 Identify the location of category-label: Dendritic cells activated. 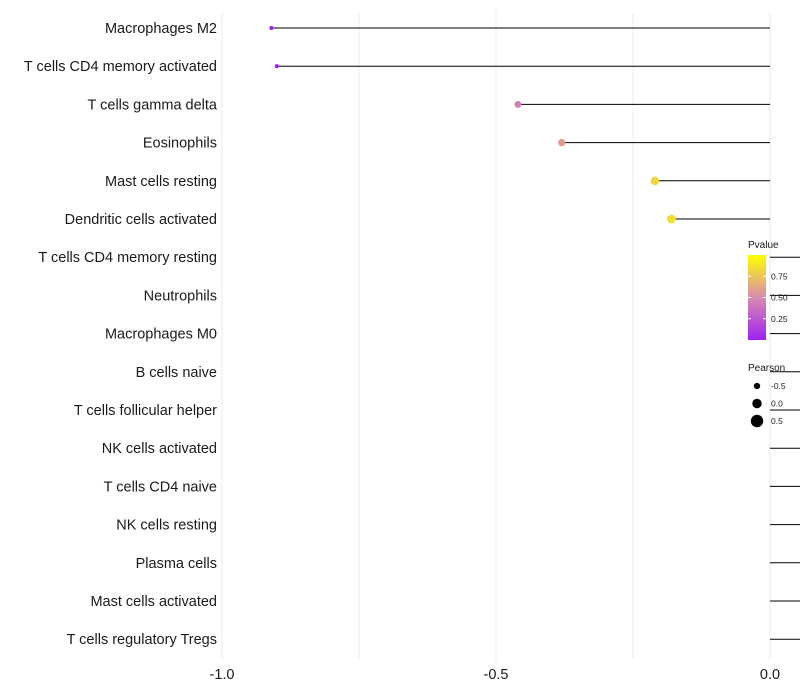
(141, 220).